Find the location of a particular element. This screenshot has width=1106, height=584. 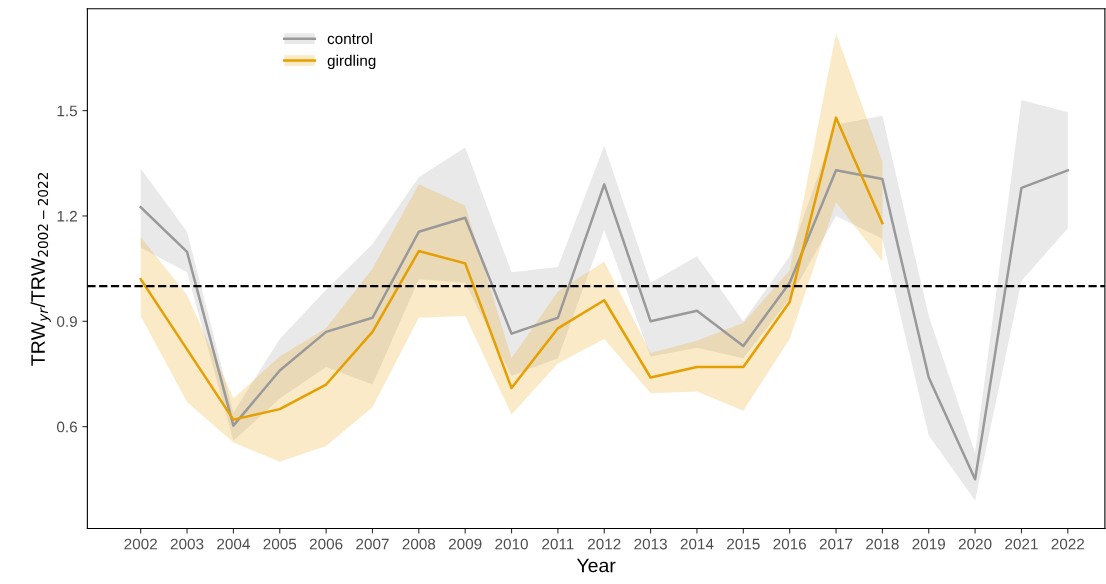

x-tick-label: 2008 is located at coordinates (419, 544).